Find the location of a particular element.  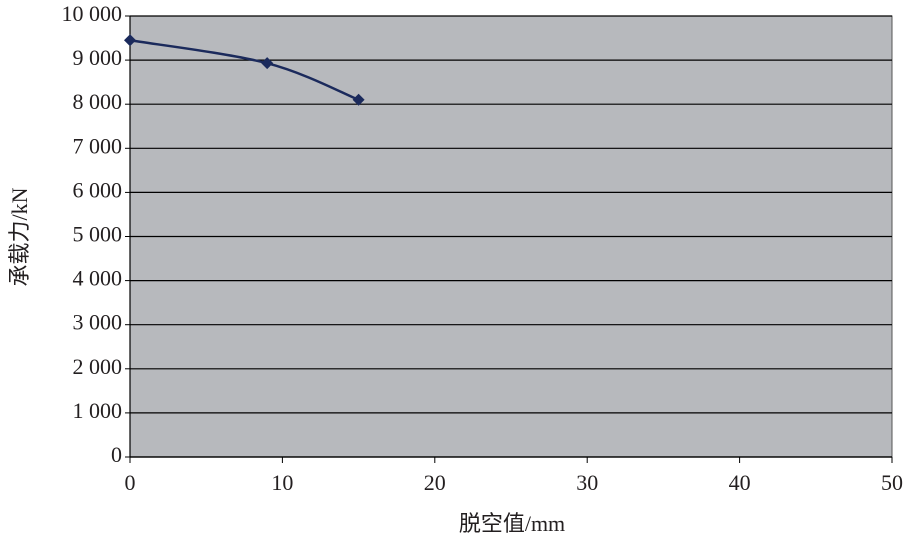

y-tick-label: 1 000 is located at coordinates (98, 410).